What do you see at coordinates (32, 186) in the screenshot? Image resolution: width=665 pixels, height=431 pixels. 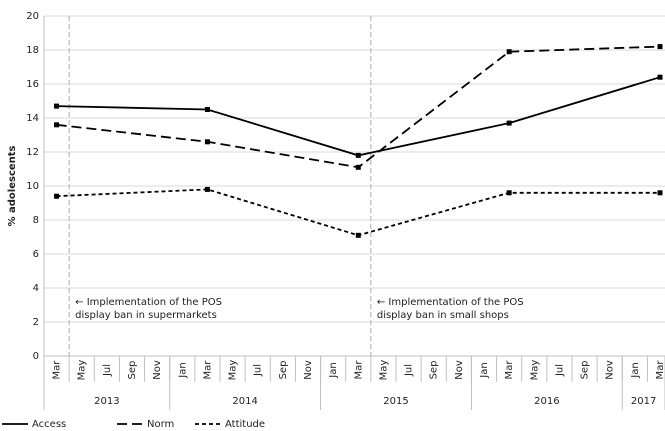 I see `y-tick-label: 10` at bounding box center [32, 186].